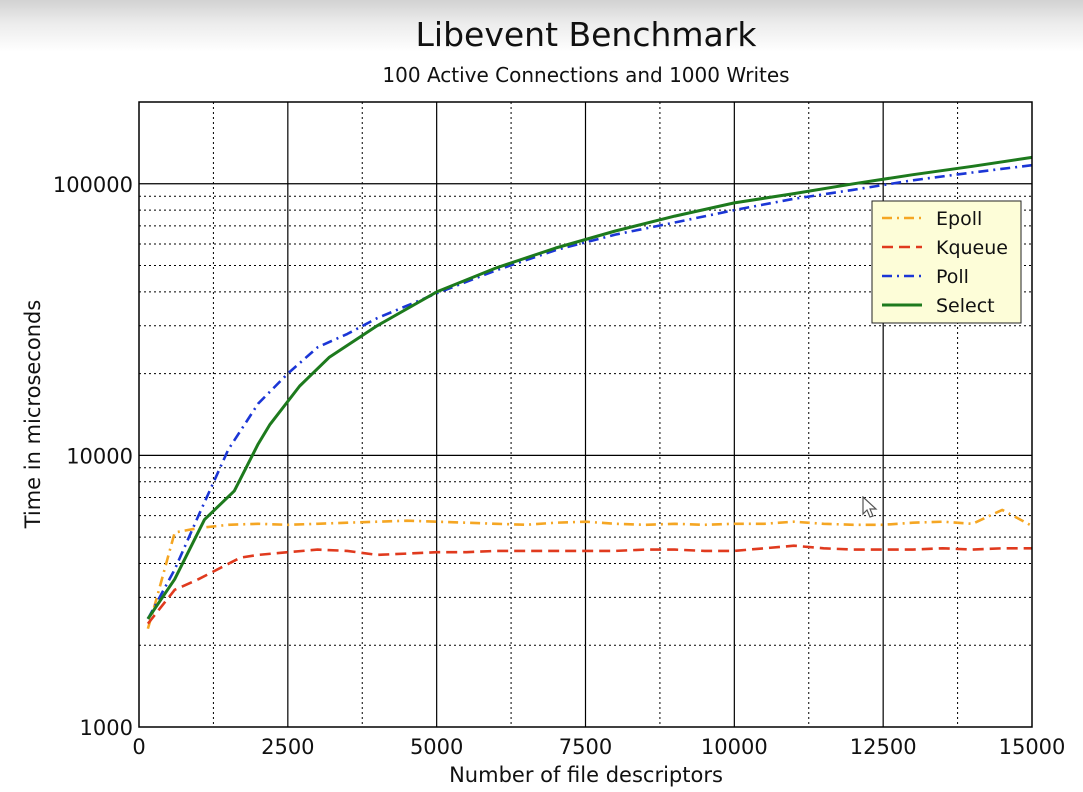 This screenshot has width=1083, height=792. Describe the element at coordinates (33, 415) in the screenshot. I see `y-axis-label: Time in microseconds` at that location.